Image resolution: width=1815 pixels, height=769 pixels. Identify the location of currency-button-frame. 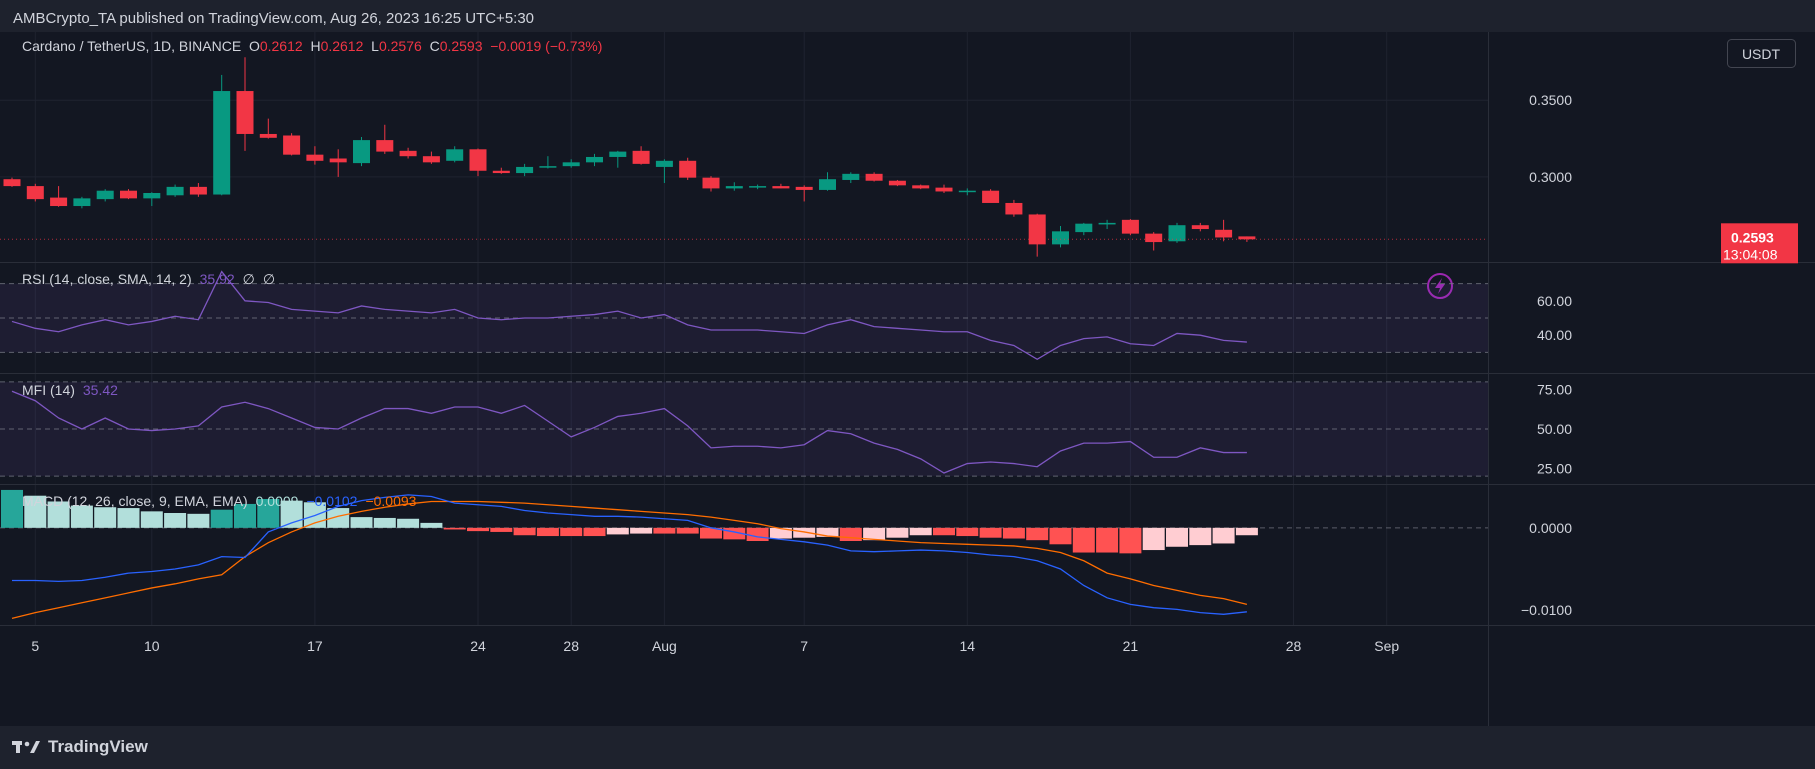
(1761, 53).